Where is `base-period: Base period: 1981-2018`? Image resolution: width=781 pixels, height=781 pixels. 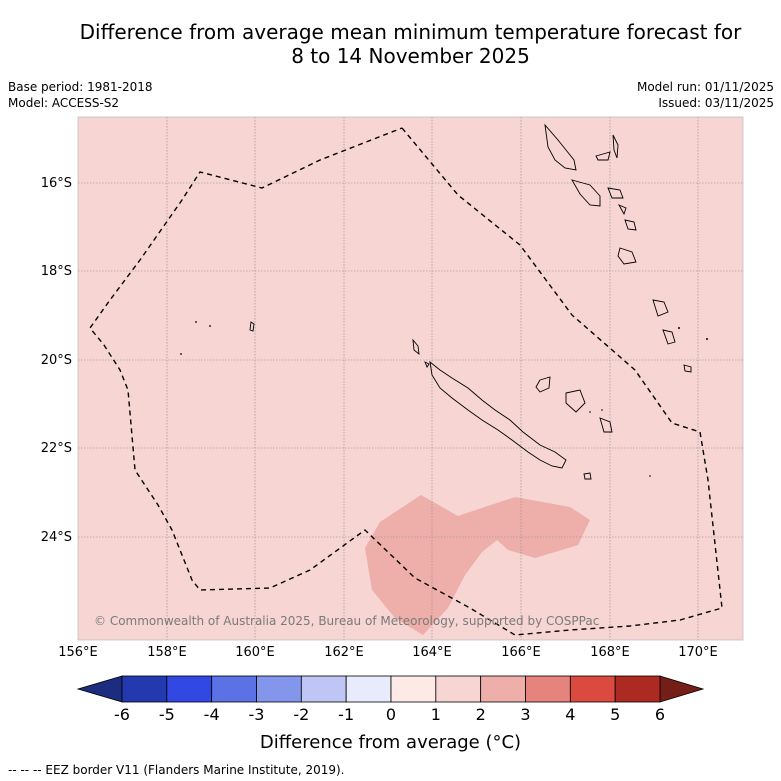 base-period: Base period: 1981-2018 is located at coordinates (80, 87).